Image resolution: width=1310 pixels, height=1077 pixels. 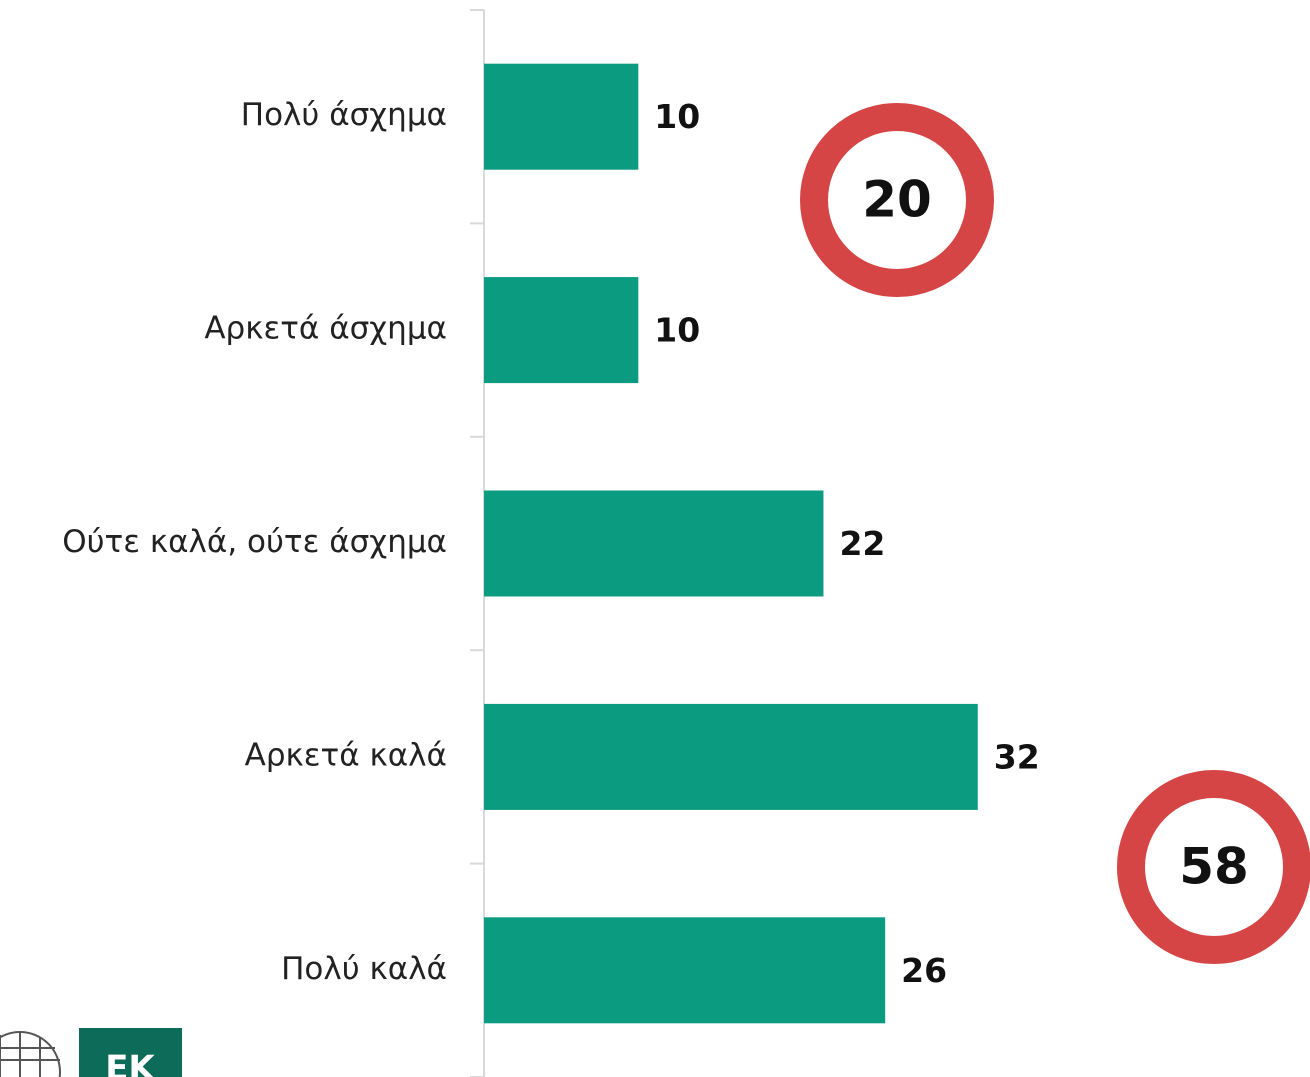 What do you see at coordinates (862, 543) in the screenshot?
I see `value-label: 22` at bounding box center [862, 543].